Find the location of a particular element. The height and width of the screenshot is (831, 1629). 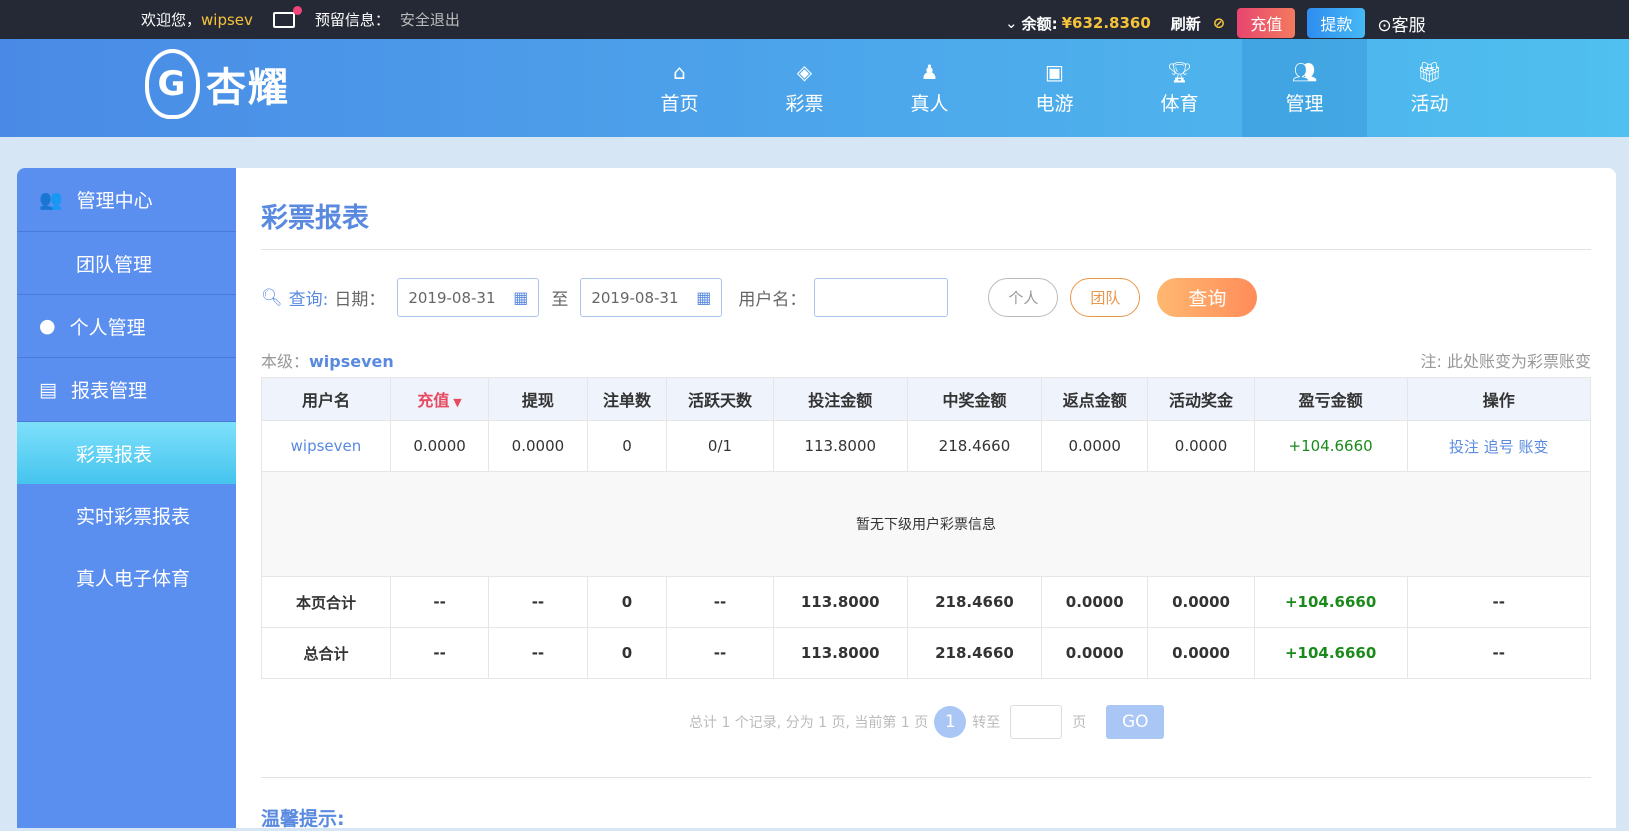

column-header: 返点金额 is located at coordinates (1095, 399).